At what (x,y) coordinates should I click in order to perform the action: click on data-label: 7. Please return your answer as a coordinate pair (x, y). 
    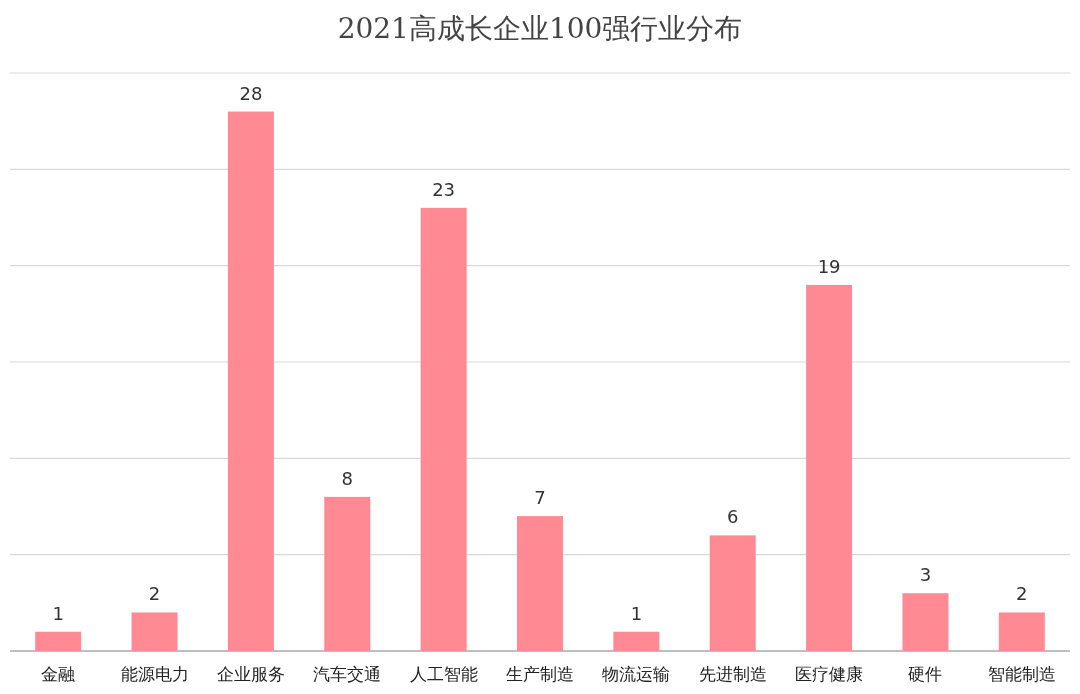
    Looking at the image, I should click on (540, 498).